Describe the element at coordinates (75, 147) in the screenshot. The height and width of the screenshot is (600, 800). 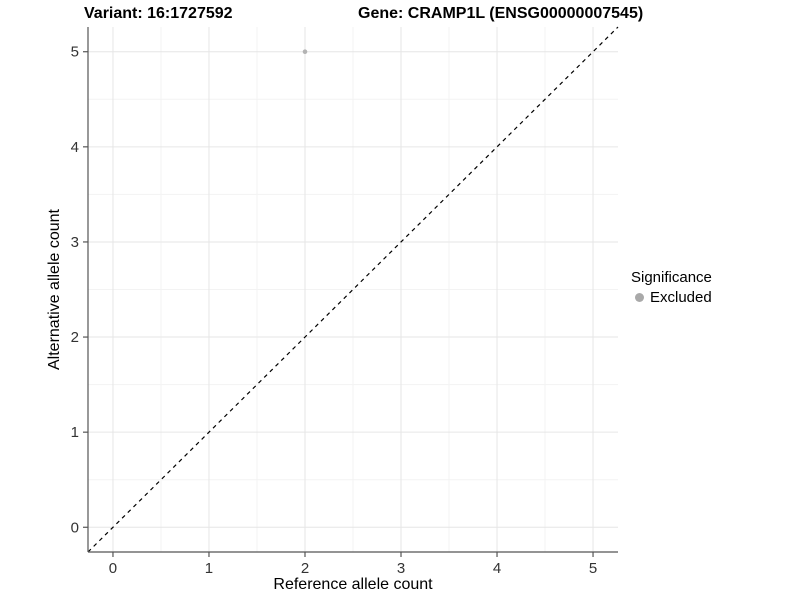
I see `y-tick-label: 4` at that location.